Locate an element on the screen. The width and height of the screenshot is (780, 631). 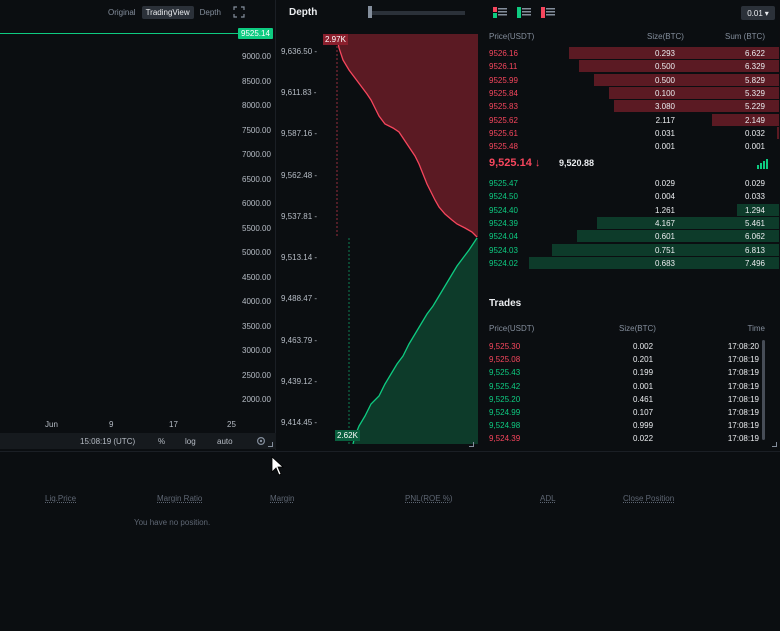
trade-row: 9,525.43 0.199 17:08:19 is located at coordinates (627, 374).